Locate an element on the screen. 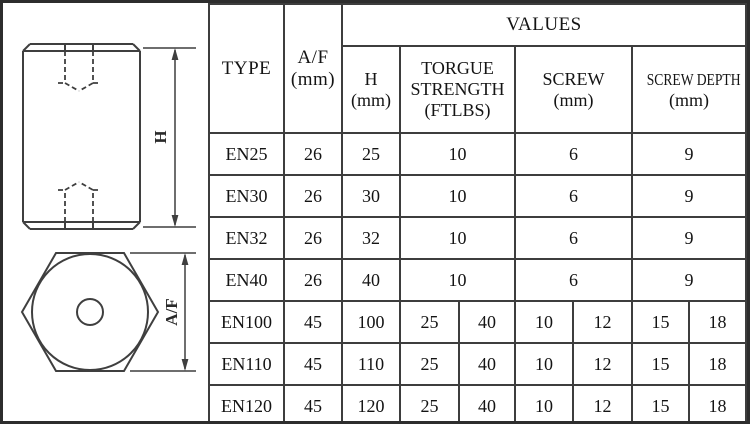 This screenshot has height=424, width=750. cell-h: 110 is located at coordinates (371, 364).